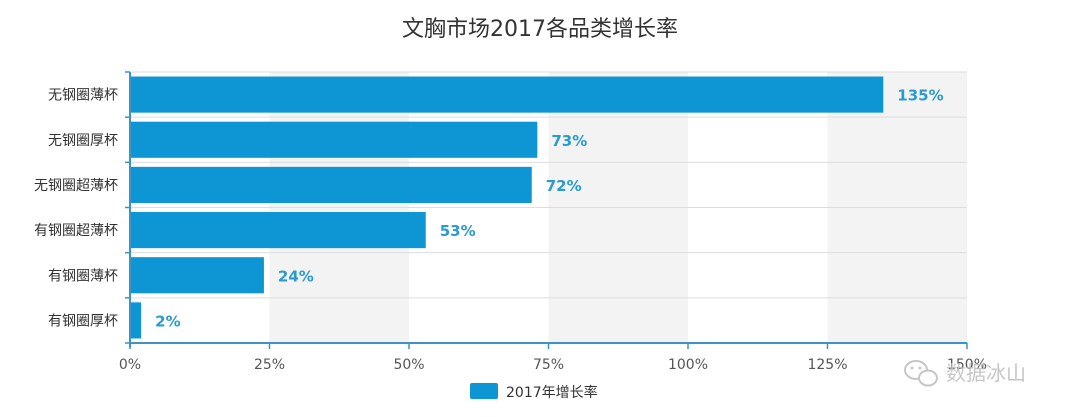 Image resolution: width=1080 pixels, height=417 pixels. What do you see at coordinates (921, 373) in the screenshot?
I see `wechat-icon` at bounding box center [921, 373].